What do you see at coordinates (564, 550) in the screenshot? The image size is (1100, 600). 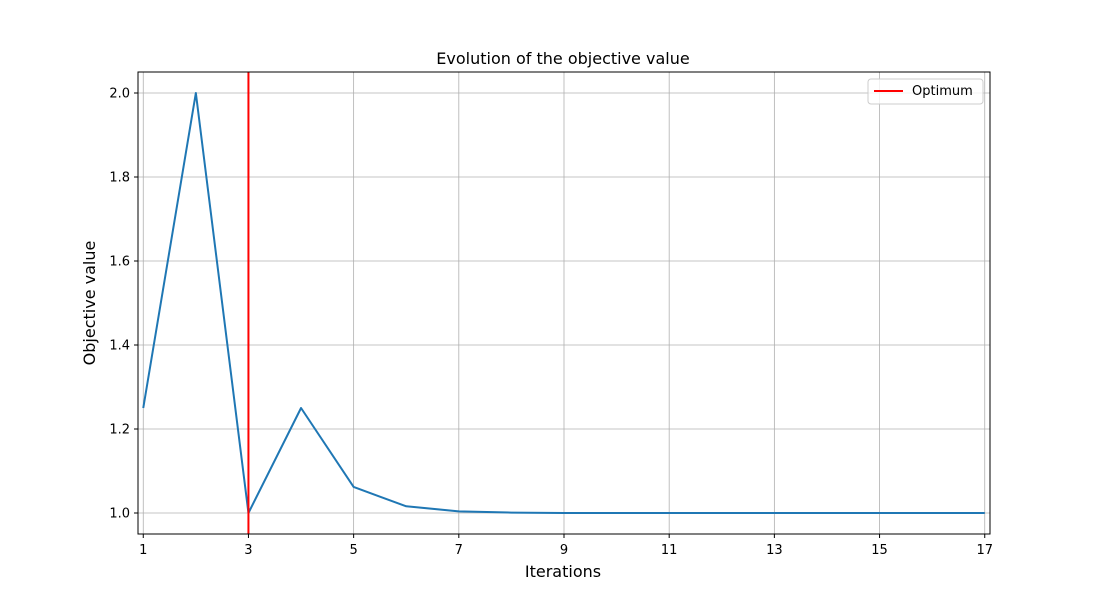 I see `x-tick-label: 9` at bounding box center [564, 550].